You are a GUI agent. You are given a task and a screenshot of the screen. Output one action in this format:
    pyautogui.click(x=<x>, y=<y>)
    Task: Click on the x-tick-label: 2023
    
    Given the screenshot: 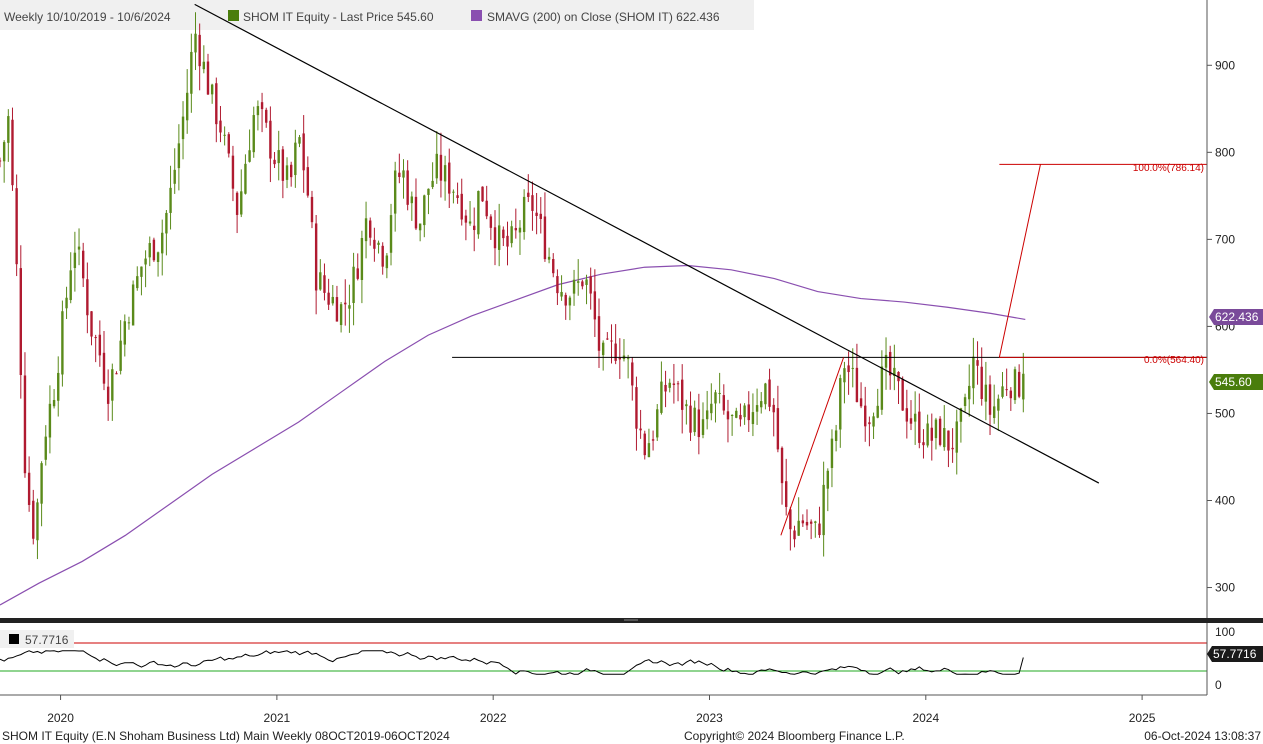 What is the action you would take?
    pyautogui.click(x=709, y=718)
    